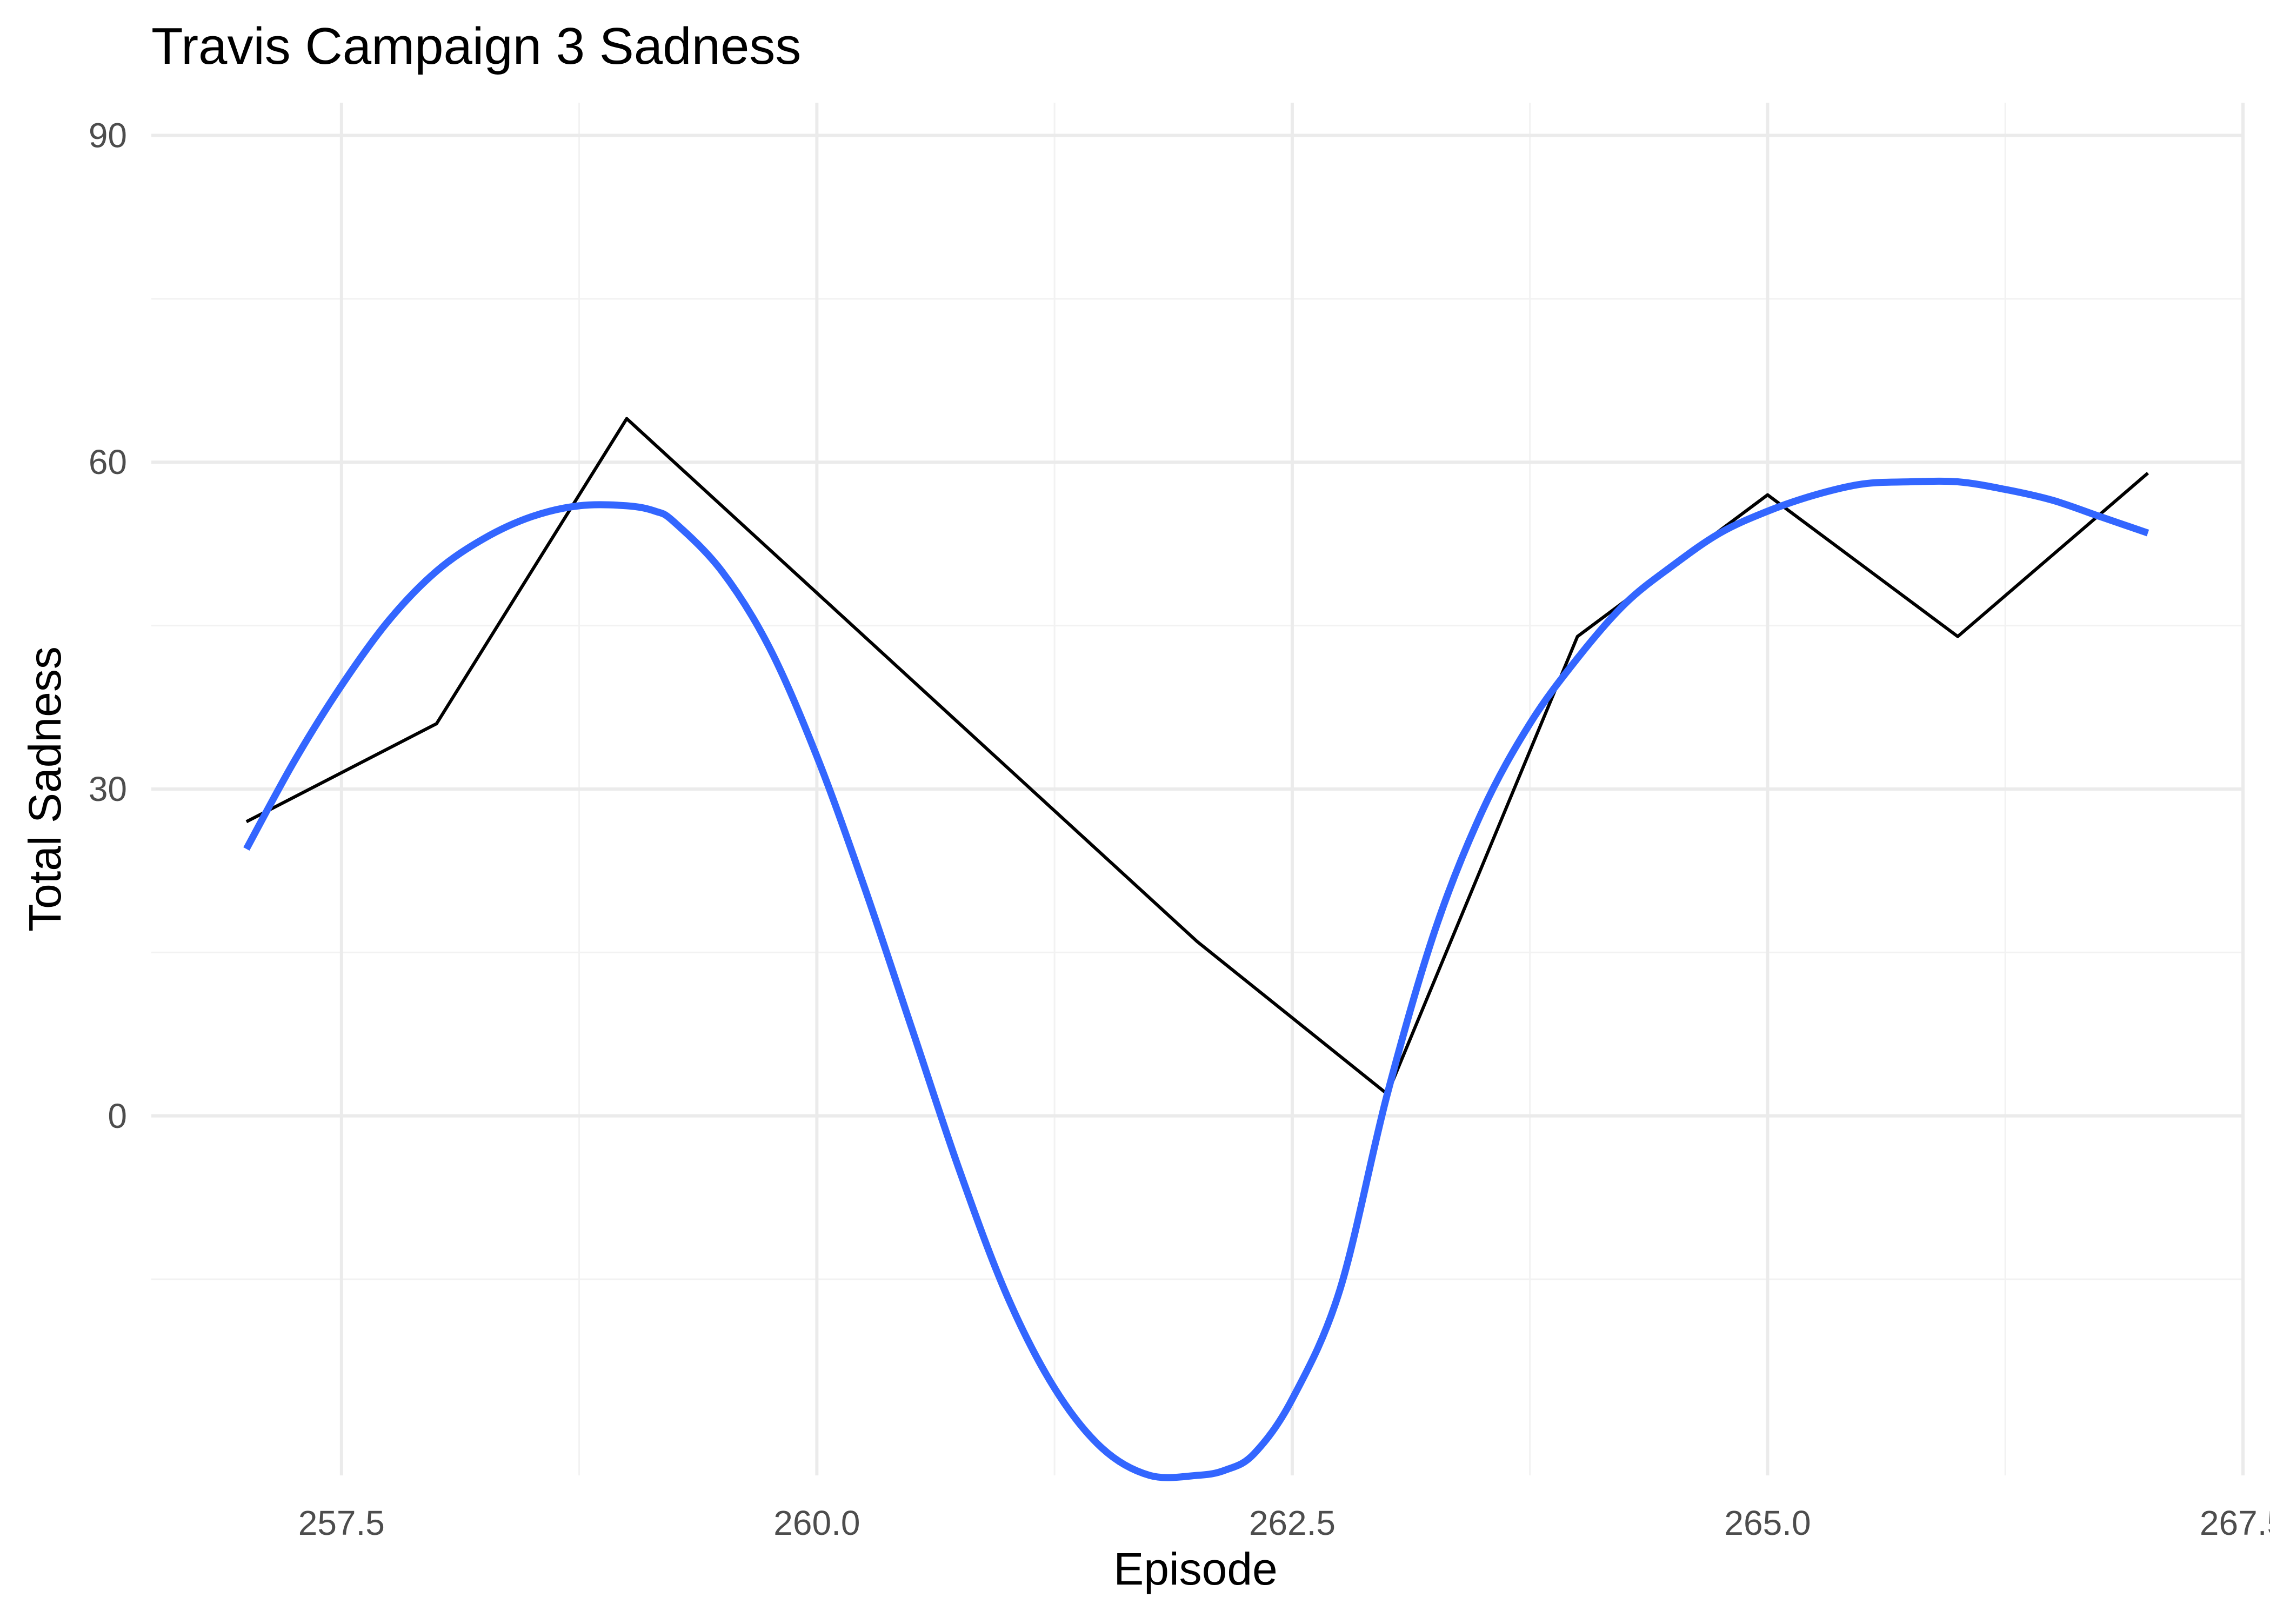 The image size is (2270, 1624). I want to click on y-axis-title: Total Sadness, so click(44, 789).